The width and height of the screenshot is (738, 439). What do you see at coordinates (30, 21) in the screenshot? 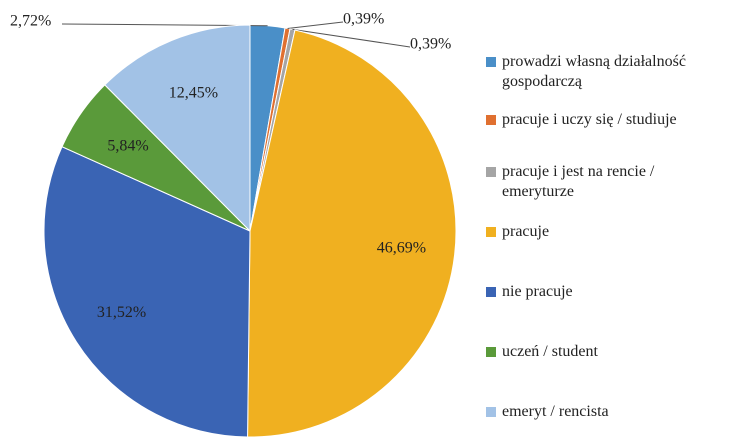
I see `data-label: 2,72%` at bounding box center [30, 21].